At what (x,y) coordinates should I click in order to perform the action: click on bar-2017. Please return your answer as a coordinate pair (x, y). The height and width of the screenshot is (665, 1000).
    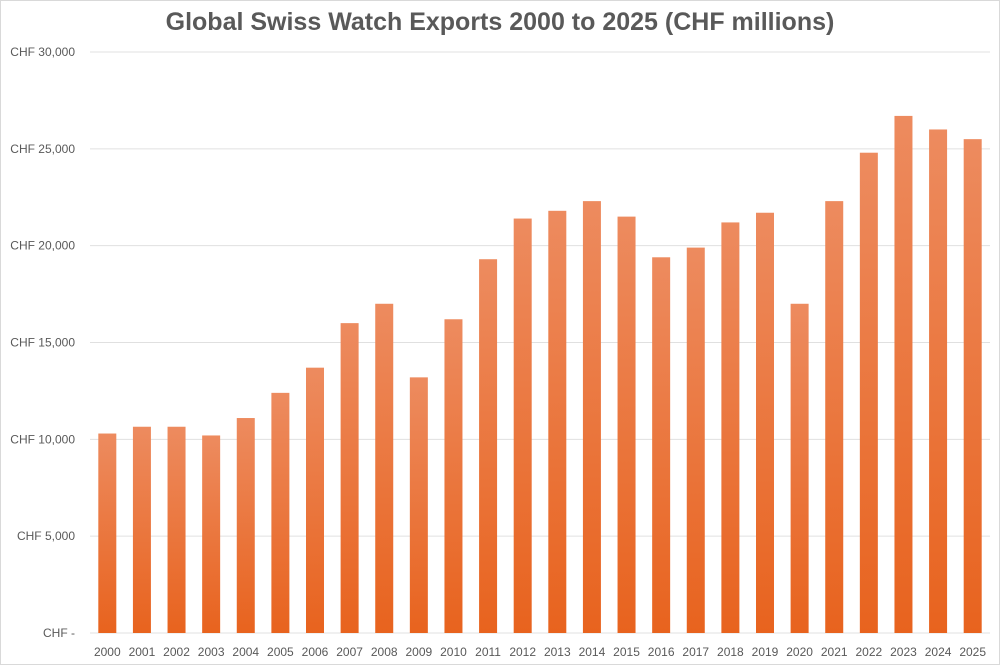
    Looking at the image, I should click on (695, 440).